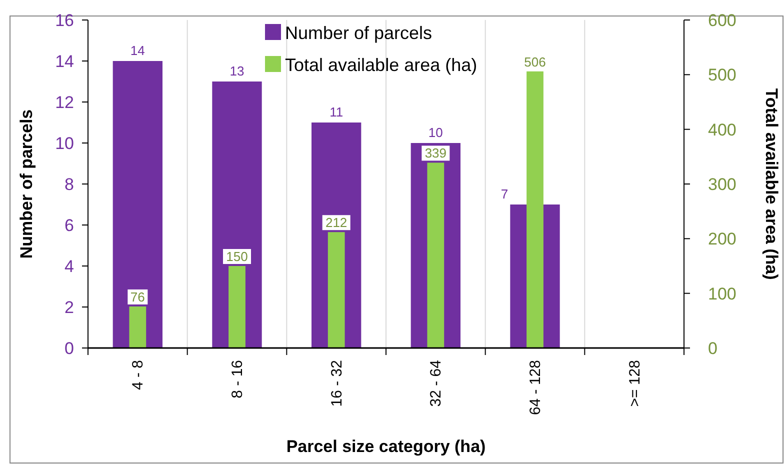 The image size is (784, 464). What do you see at coordinates (771, 184) in the screenshot?
I see `y2-axis-title: Total available area (ha)` at bounding box center [771, 184].